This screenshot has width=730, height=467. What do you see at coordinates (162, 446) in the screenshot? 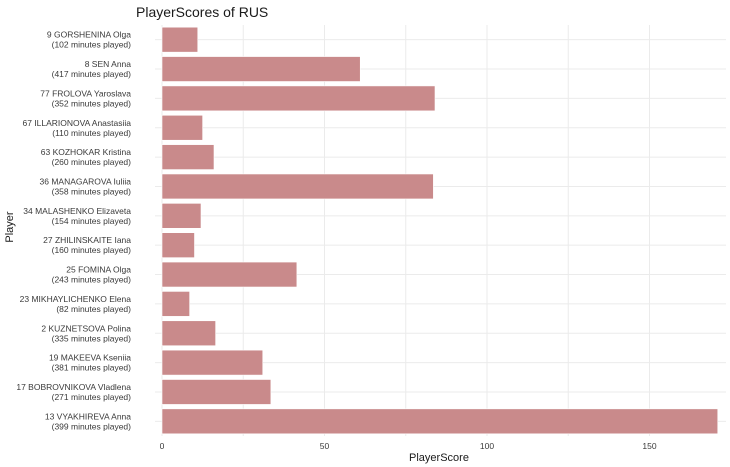
I see `x-tick-label: 0` at bounding box center [162, 446].